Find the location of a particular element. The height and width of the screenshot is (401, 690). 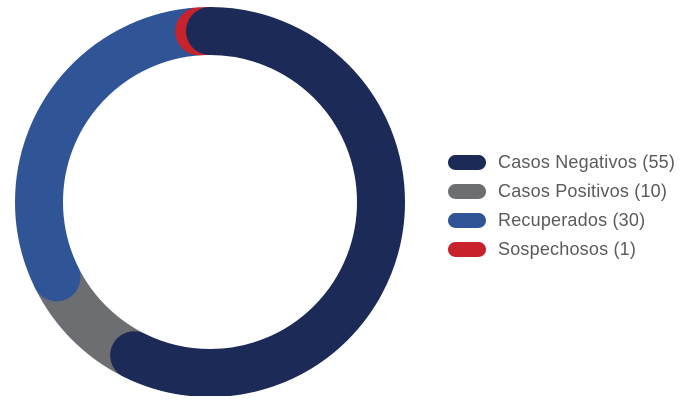

legend-swatch-sospechosos is located at coordinates (467, 249).